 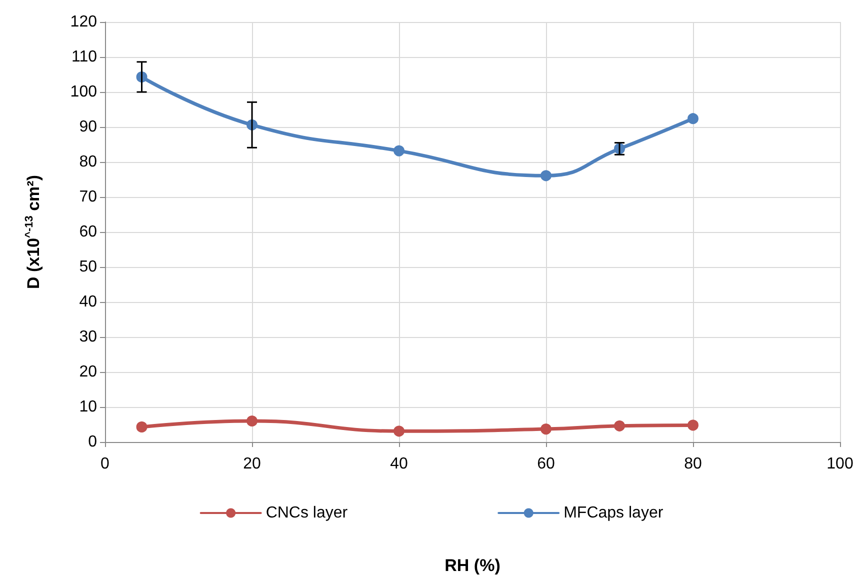 What do you see at coordinates (88, 127) in the screenshot?
I see `y-tick-label: 90` at bounding box center [88, 127].